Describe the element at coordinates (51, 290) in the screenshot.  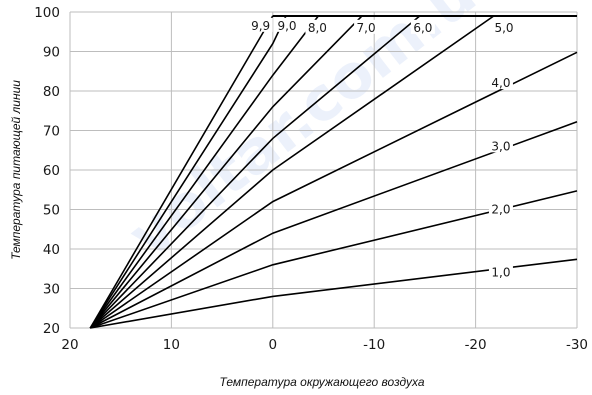
I see `y-tick-label: 30` at that location.